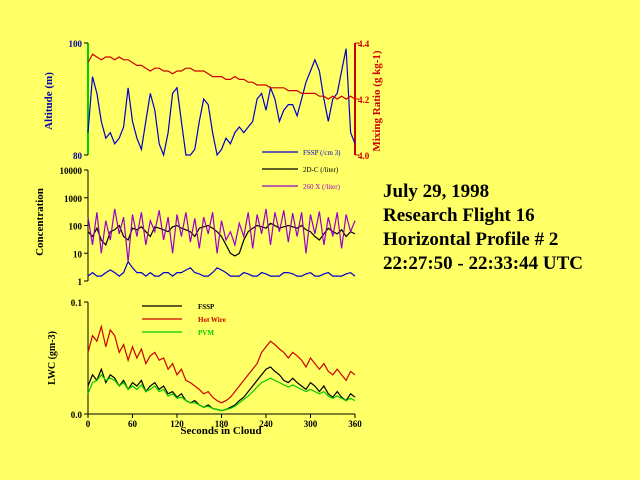 The width and height of the screenshot is (640, 480). What do you see at coordinates (322, 187) in the screenshot?
I see `legend-label: 260 X (/liter)` at bounding box center [322, 187].